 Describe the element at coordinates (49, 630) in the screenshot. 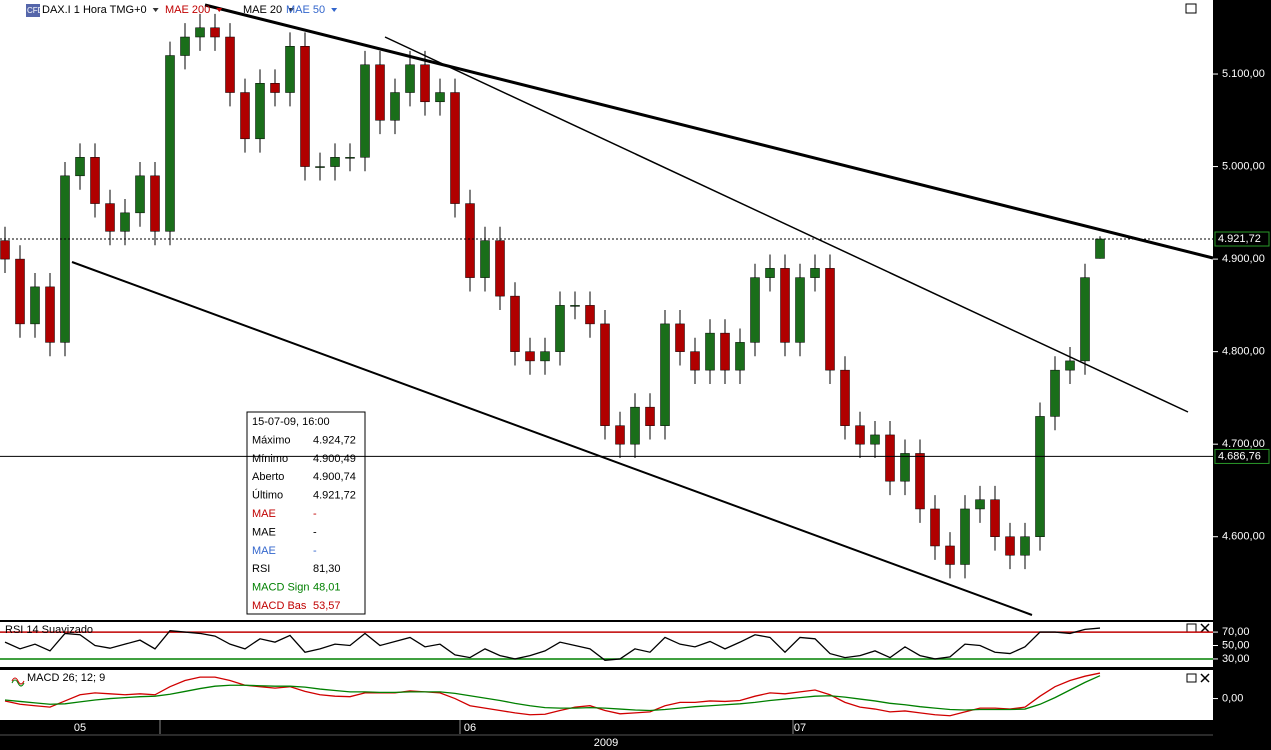

I see `panel-title: RSI 14 Suavizado` at that location.